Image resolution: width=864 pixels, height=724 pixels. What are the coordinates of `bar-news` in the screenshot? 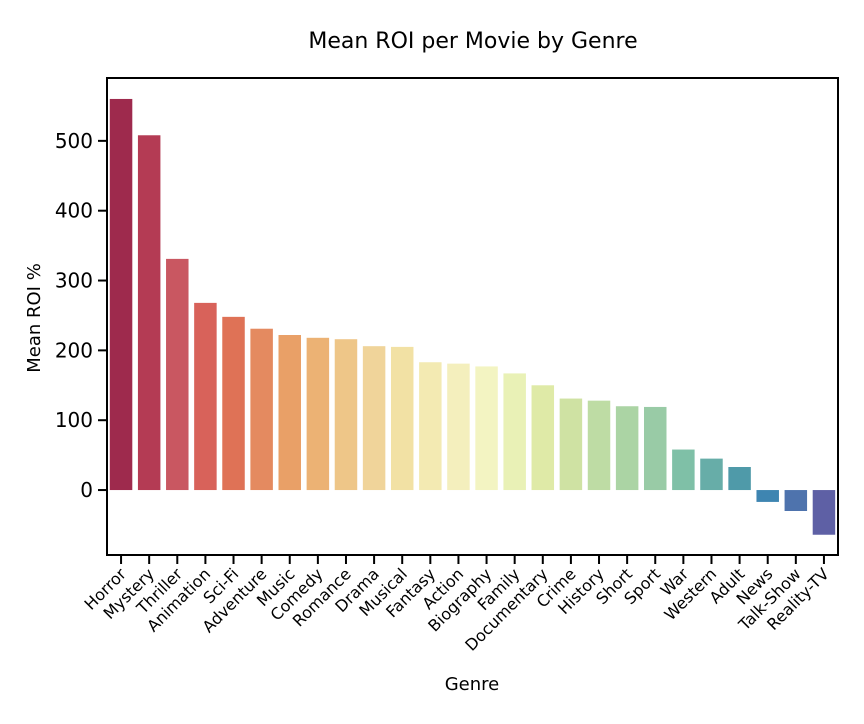 It's located at (767, 496).